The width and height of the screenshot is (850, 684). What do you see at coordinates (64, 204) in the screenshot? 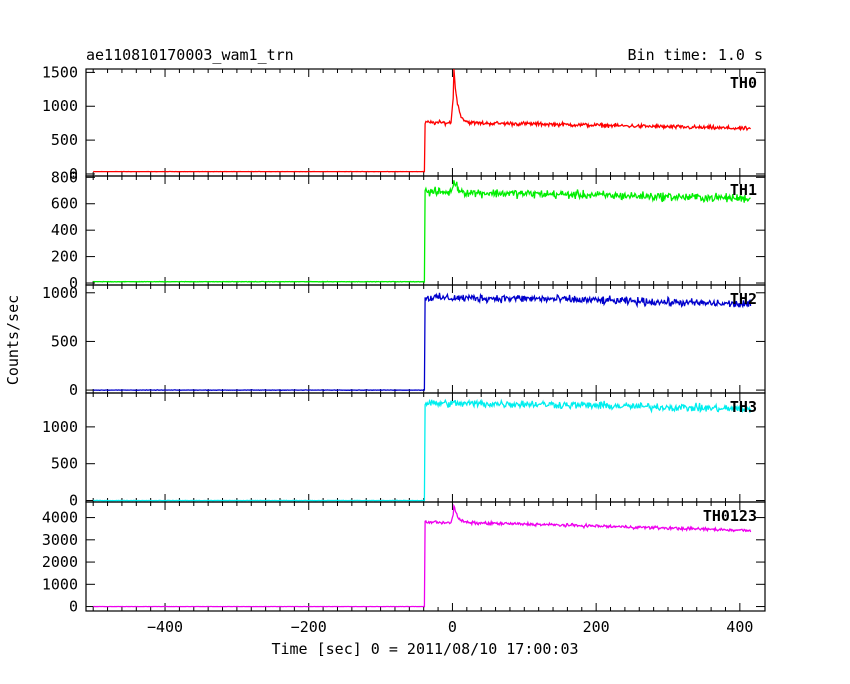
I see `y-tick-label: 600` at bounding box center [64, 204].